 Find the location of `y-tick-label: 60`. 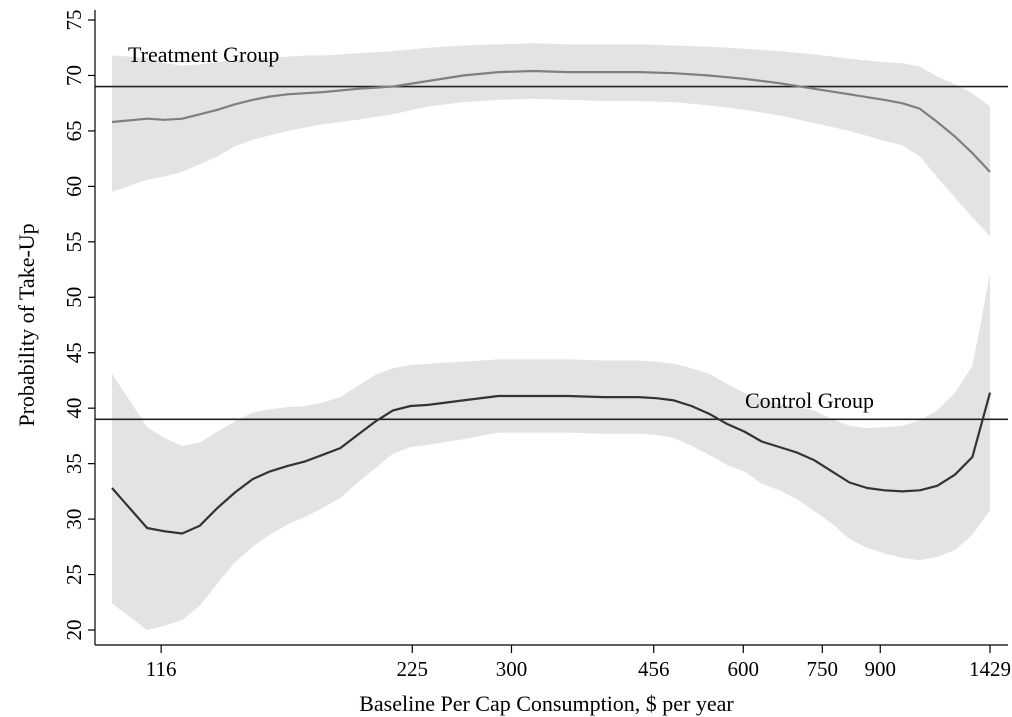

y-tick-label: 60 is located at coordinates (74, 186).